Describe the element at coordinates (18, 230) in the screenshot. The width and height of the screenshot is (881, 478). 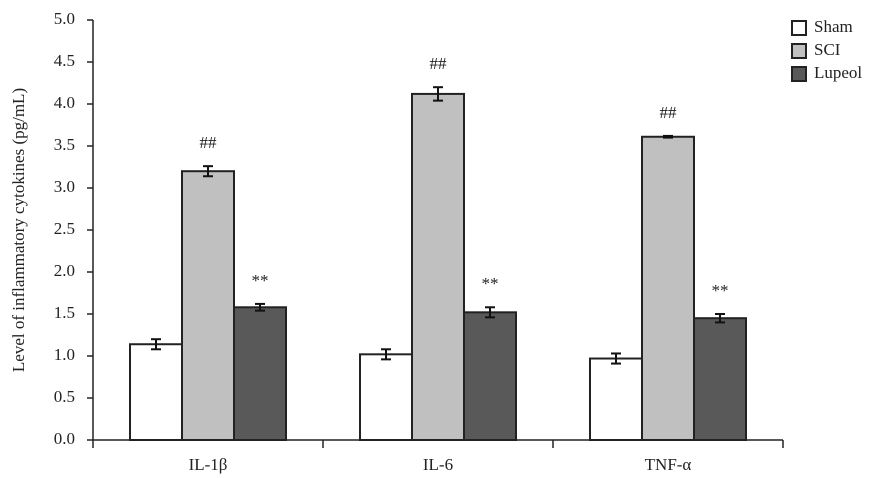
I see `y-axis-label: Level of inflammatory cytokines (pg/mL)` at that location.